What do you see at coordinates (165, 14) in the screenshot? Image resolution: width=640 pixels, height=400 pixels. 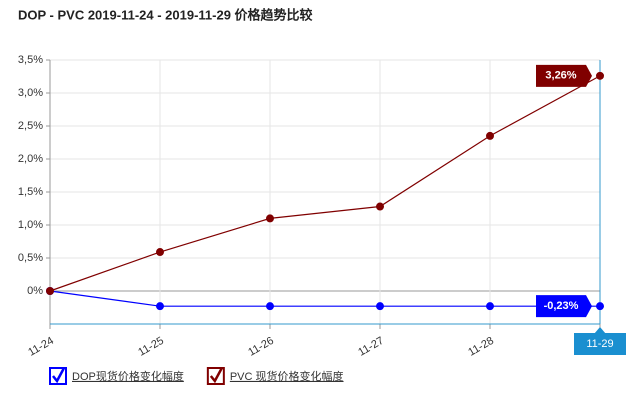 I see `chart-title: DOP - PVC 2019-11-24 - 2019-11-29 价格趋势比较` at bounding box center [165, 14].